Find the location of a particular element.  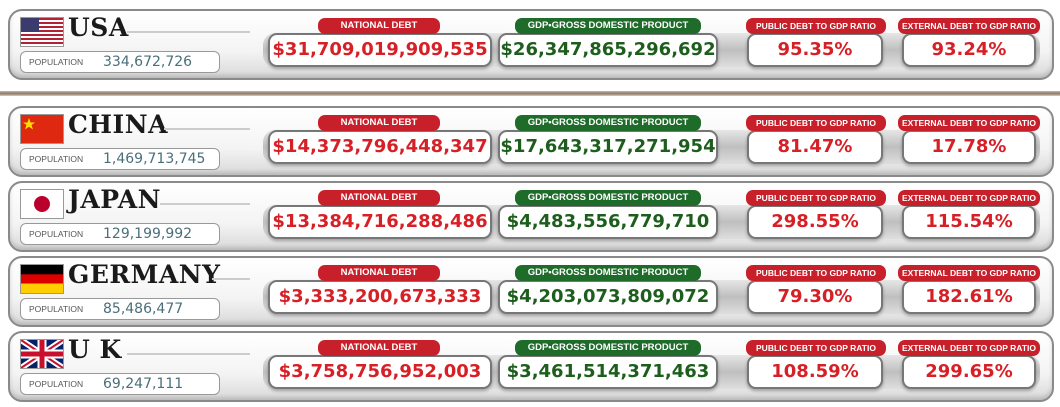

population-box: POPULATION 69,247,111 is located at coordinates (120, 384).